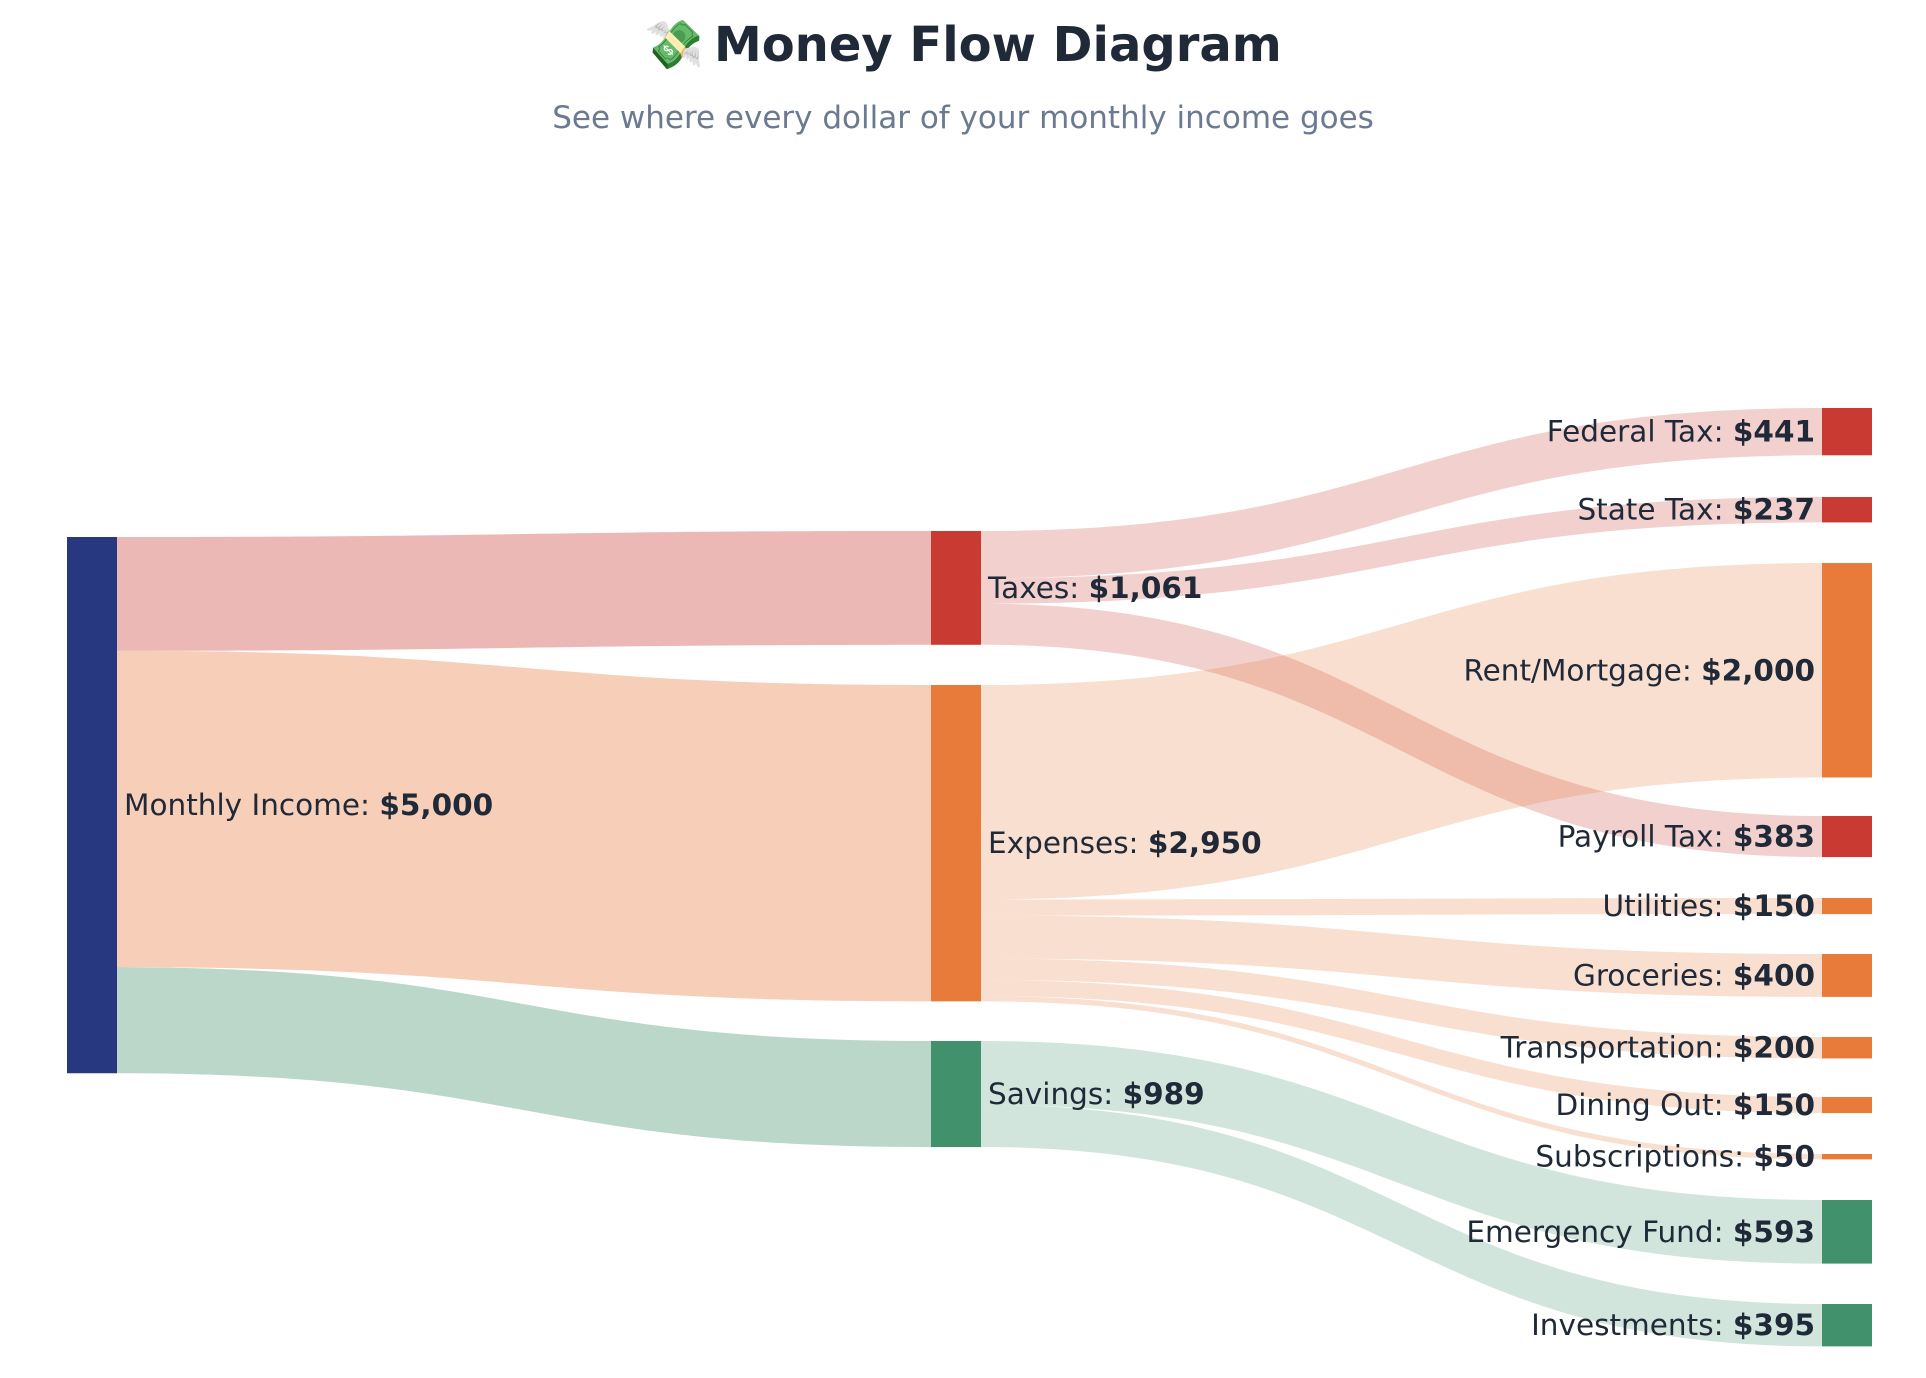 This screenshot has width=1926, height=1378. Describe the element at coordinates (1654, 510) in the screenshot. I see `node-name: State Tax:` at that location.